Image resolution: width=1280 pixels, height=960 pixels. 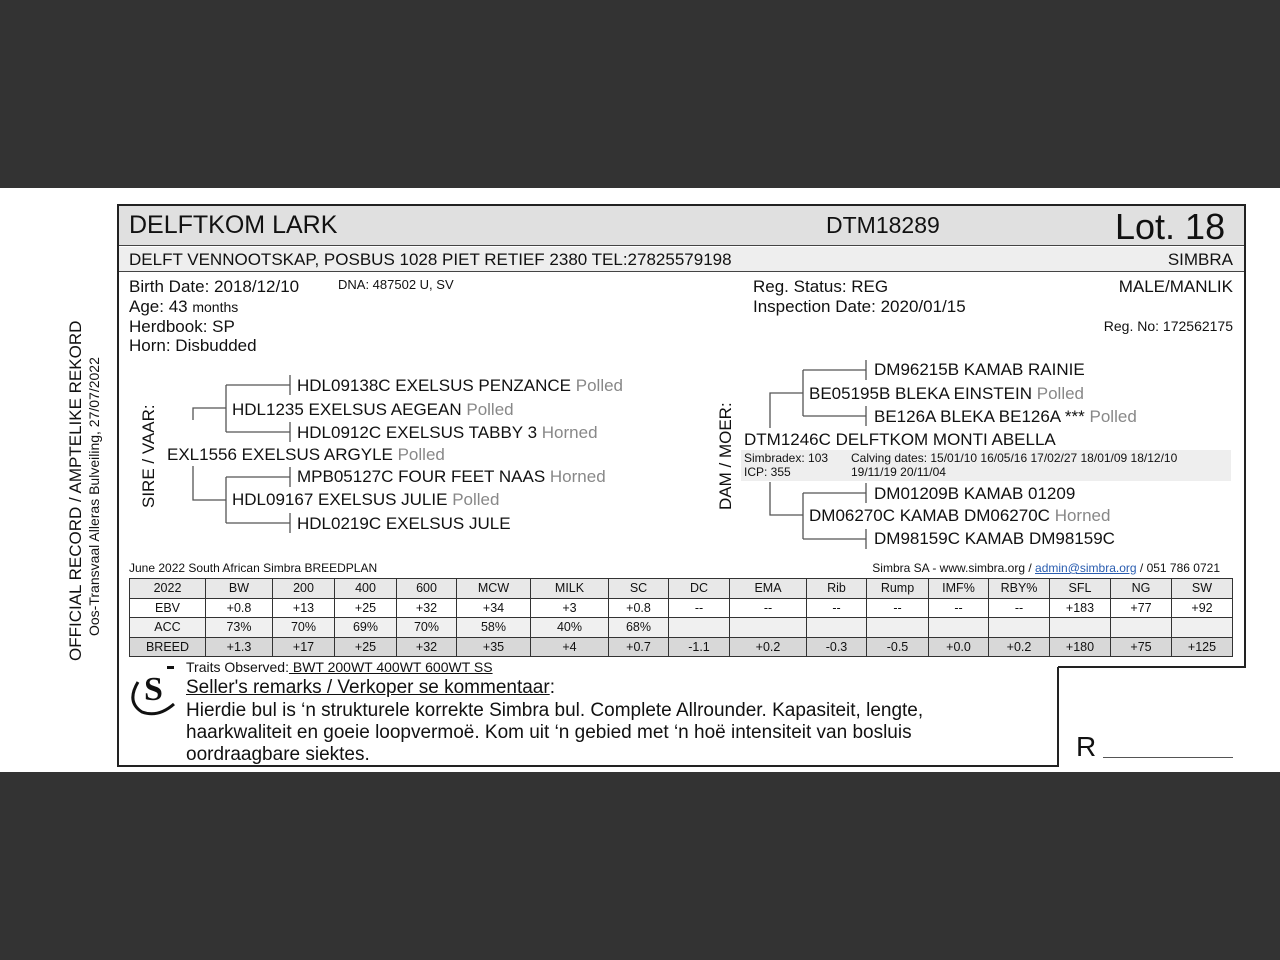 I want to click on email-link: admin@simbra.org, so click(x=1086, y=568).